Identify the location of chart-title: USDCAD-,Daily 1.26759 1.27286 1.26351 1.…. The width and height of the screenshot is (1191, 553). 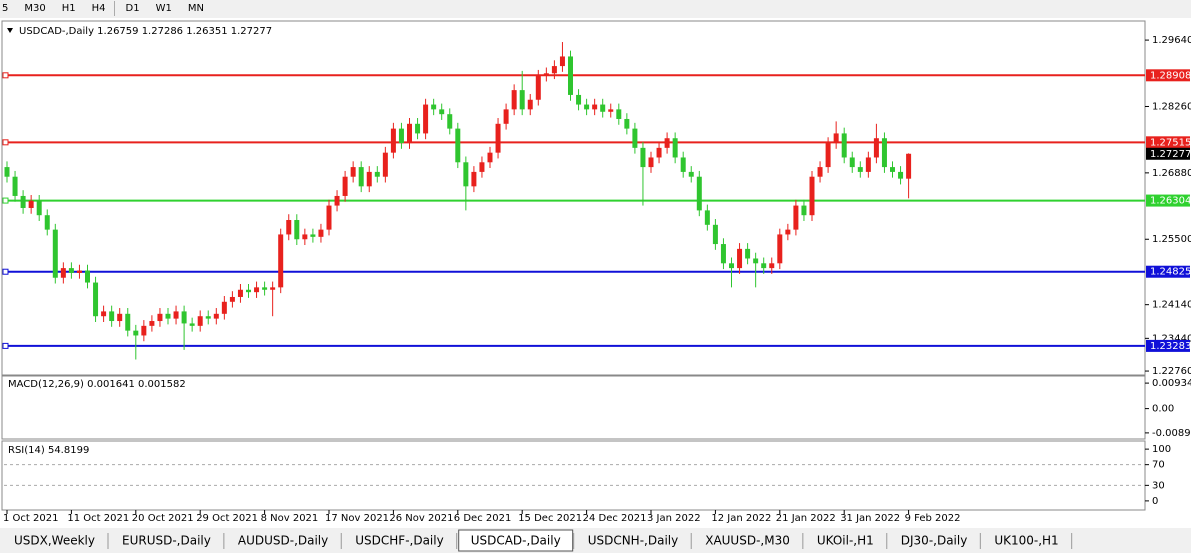
(145, 31).